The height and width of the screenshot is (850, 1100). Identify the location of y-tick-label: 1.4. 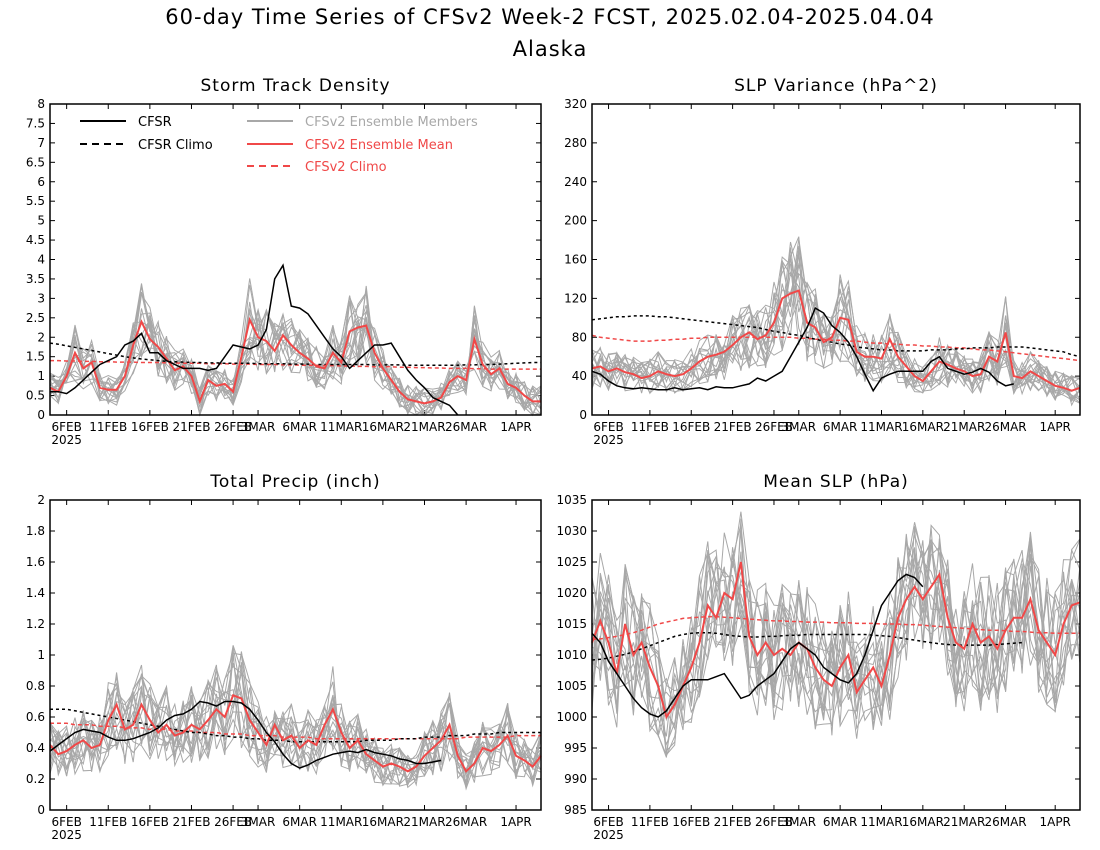
(35, 593).